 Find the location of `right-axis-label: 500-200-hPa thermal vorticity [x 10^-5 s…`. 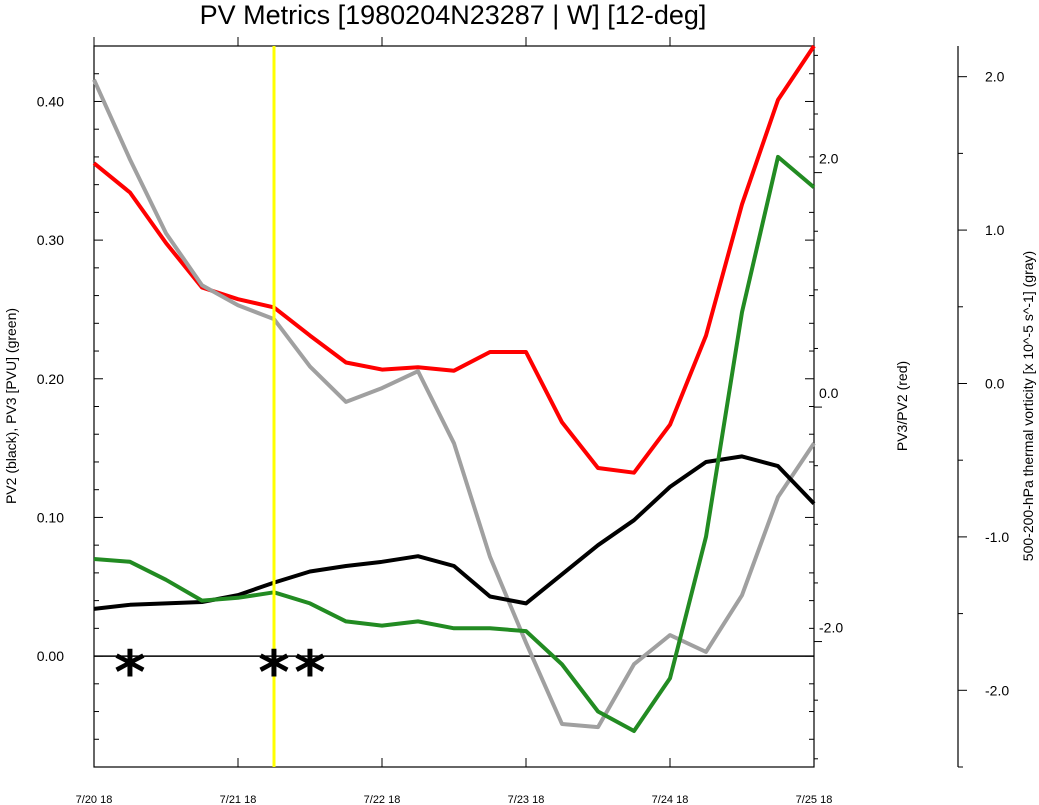

right-axis-label: 500-200-hPa thermal vorticity [x 10^-5 s… is located at coordinates (1028, 406).